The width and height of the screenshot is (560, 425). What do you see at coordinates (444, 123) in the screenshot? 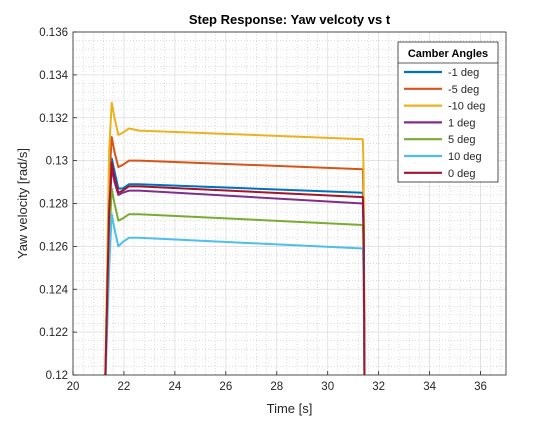
I see `legend-items: -1 deg -5 deg -10 deg 1 deg 5 deg 10 deg 0 deg` at bounding box center [444, 123].